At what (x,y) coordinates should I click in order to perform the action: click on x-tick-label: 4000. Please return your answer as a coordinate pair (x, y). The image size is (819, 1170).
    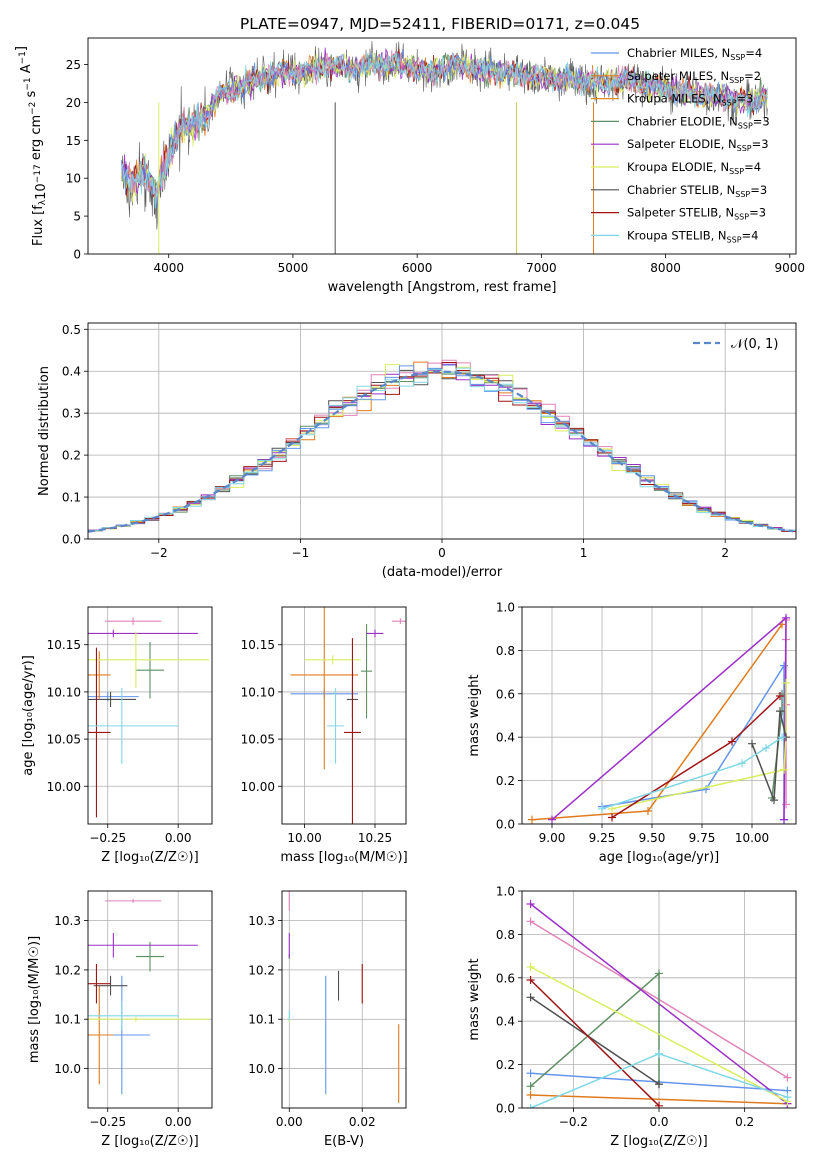
    Looking at the image, I should click on (168, 268).